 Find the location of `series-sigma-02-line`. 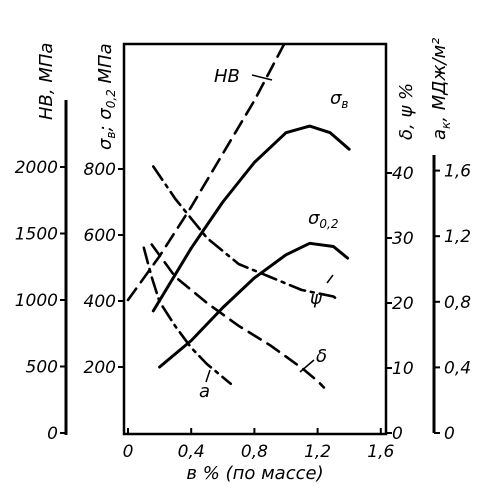

series-sigma-02-line is located at coordinates (254, 305).